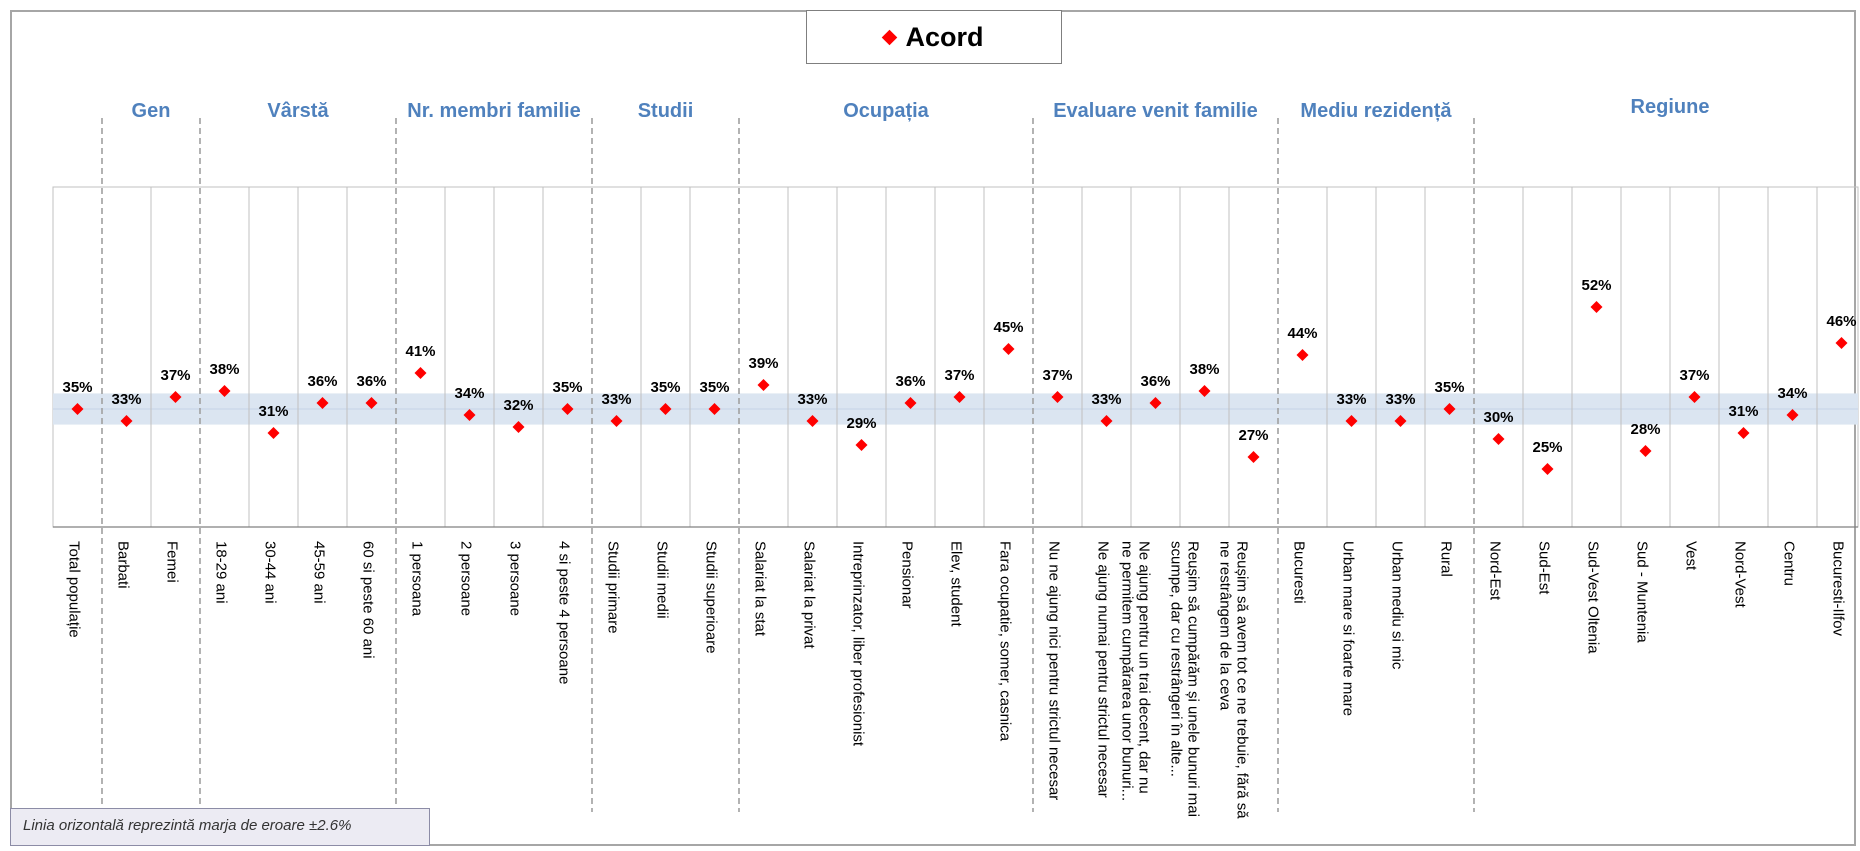  What do you see at coordinates (1005, 641) in the screenshot?
I see `category-label-line: Fara ocupatie, somer, casnica` at bounding box center [1005, 641].